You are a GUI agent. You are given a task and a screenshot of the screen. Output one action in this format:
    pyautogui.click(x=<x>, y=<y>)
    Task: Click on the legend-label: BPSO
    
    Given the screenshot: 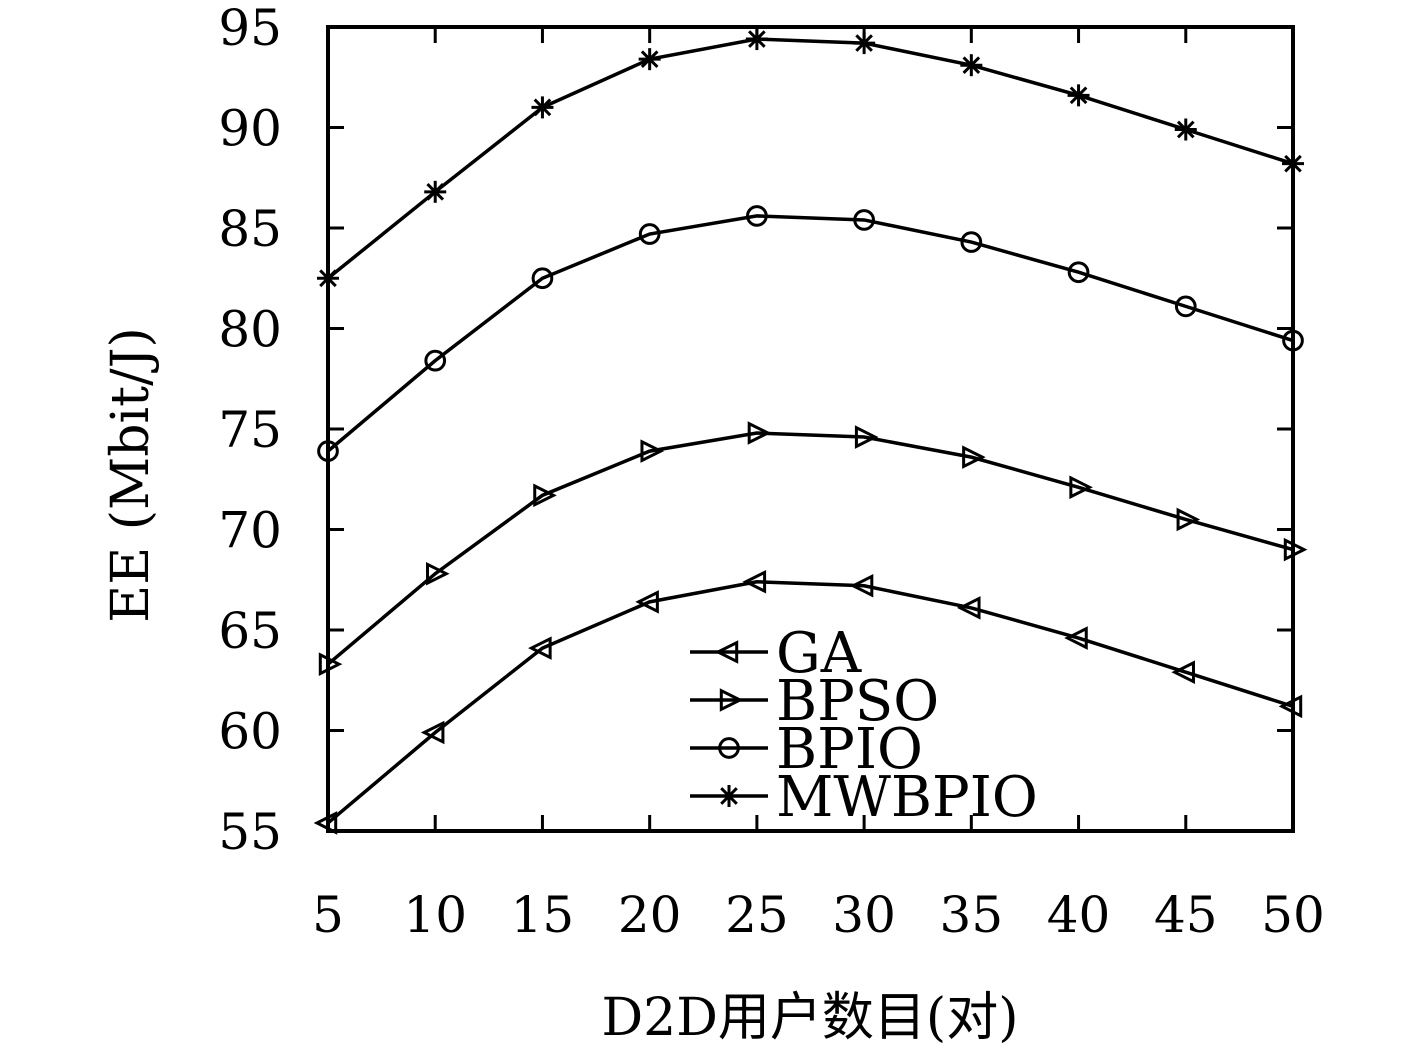 What is the action you would take?
    pyautogui.click(x=857, y=701)
    